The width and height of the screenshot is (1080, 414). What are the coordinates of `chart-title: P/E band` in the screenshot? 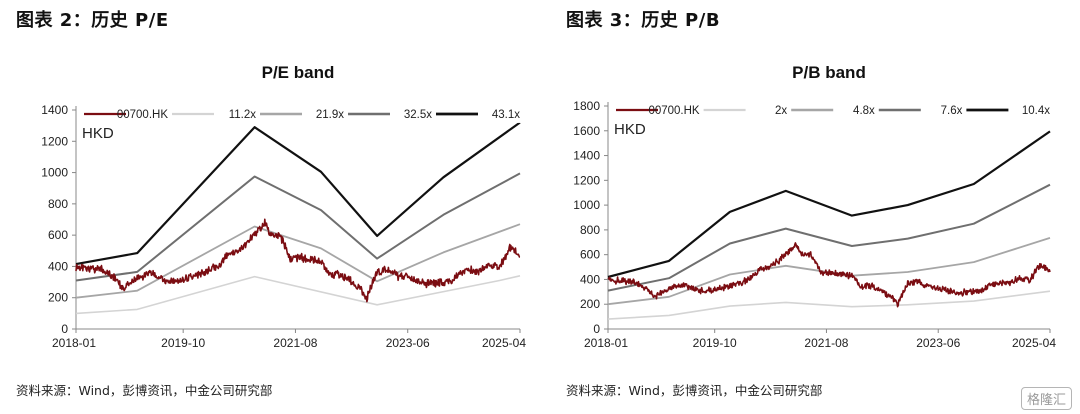 It's located at (298, 72).